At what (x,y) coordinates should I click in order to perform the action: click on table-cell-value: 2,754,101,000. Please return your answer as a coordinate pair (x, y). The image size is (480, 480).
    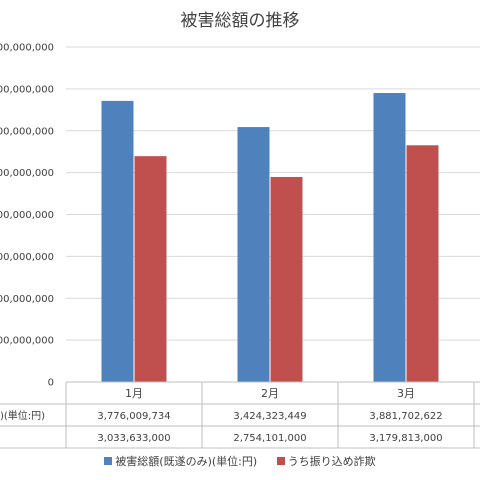
    Looking at the image, I should click on (269, 438).